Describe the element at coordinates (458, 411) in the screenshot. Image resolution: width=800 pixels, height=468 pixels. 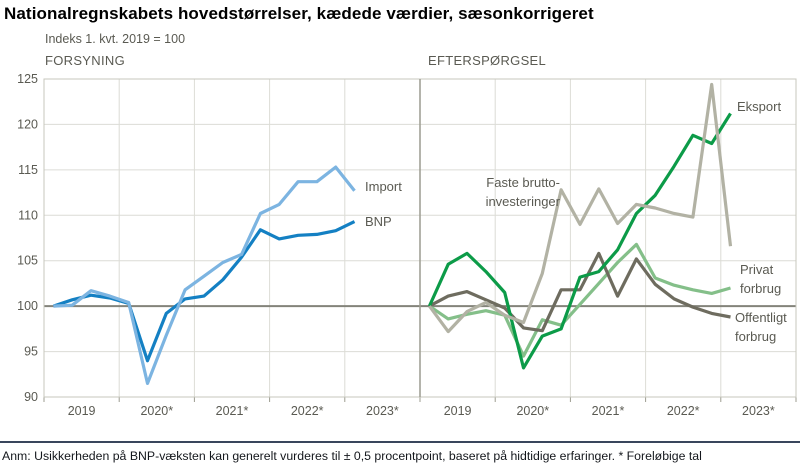
I see `x-axis-label-panel1-2019: 2019` at that location.